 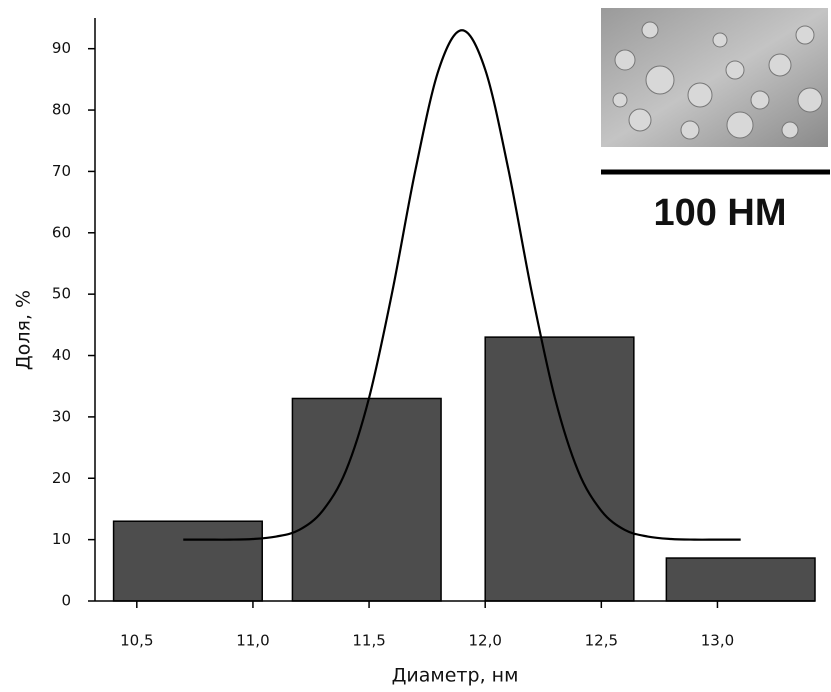 I want to click on y-axis-label: Доля, %, so click(x=24, y=330).